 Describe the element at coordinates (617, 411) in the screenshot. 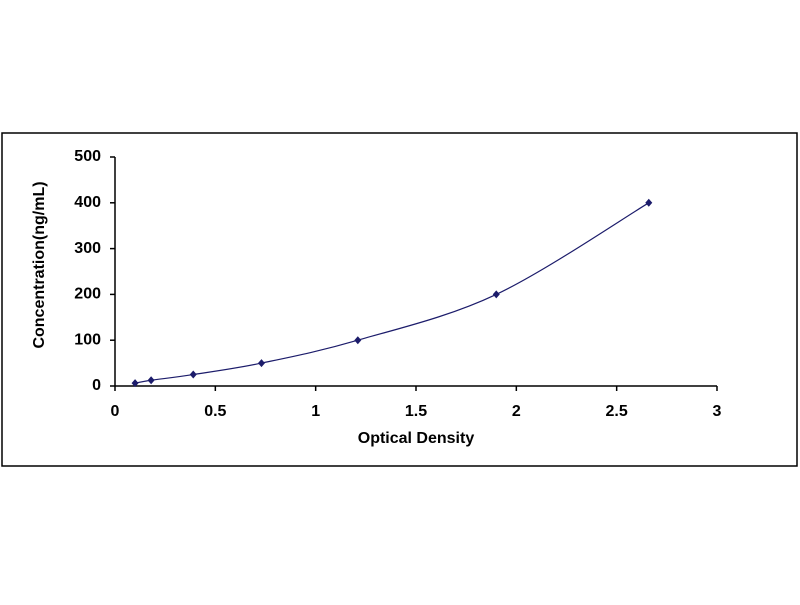

I see `x-tick-label: 2.5` at that location.